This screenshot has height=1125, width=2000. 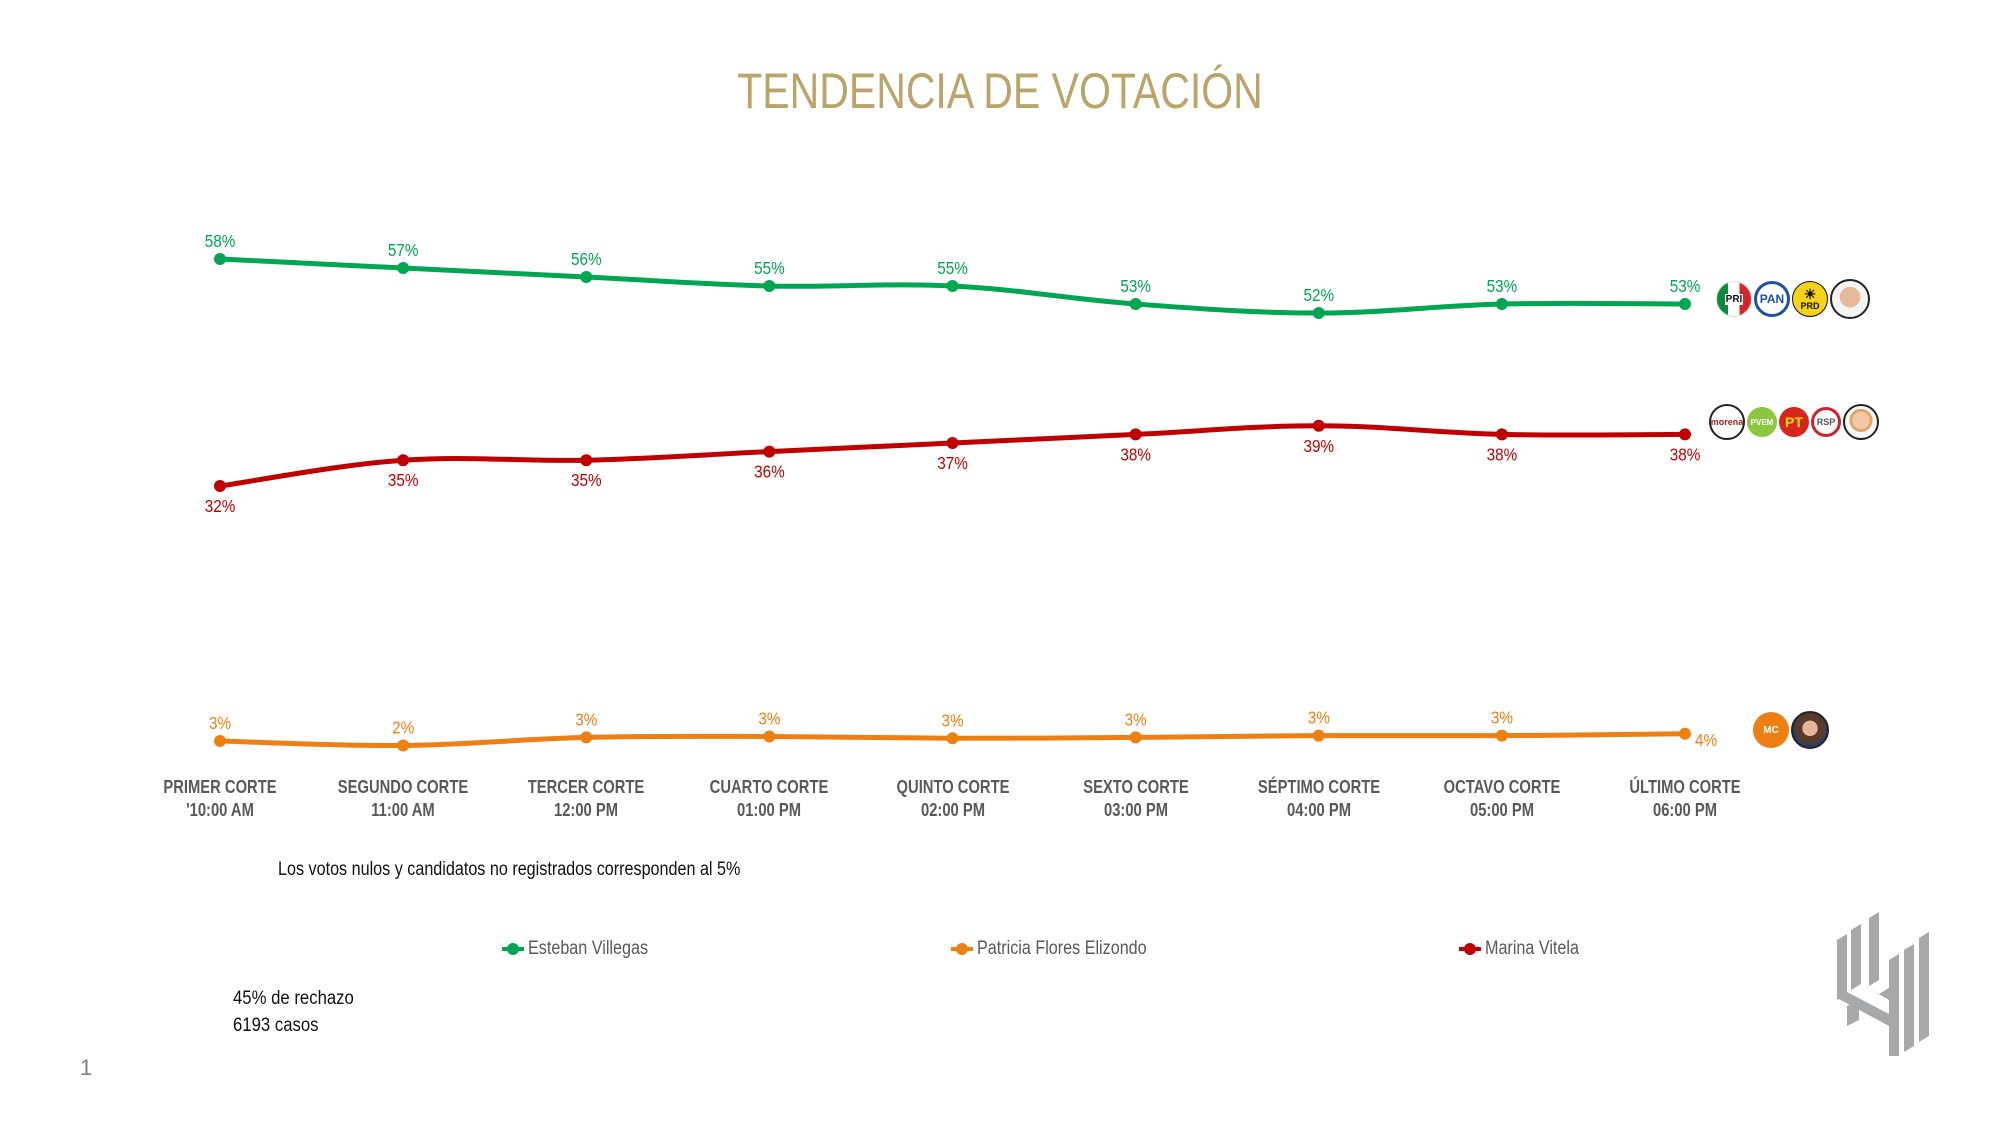 I want to click on x-axis-label: CUARTO CORTE 01:00 PM, so click(x=770, y=799).